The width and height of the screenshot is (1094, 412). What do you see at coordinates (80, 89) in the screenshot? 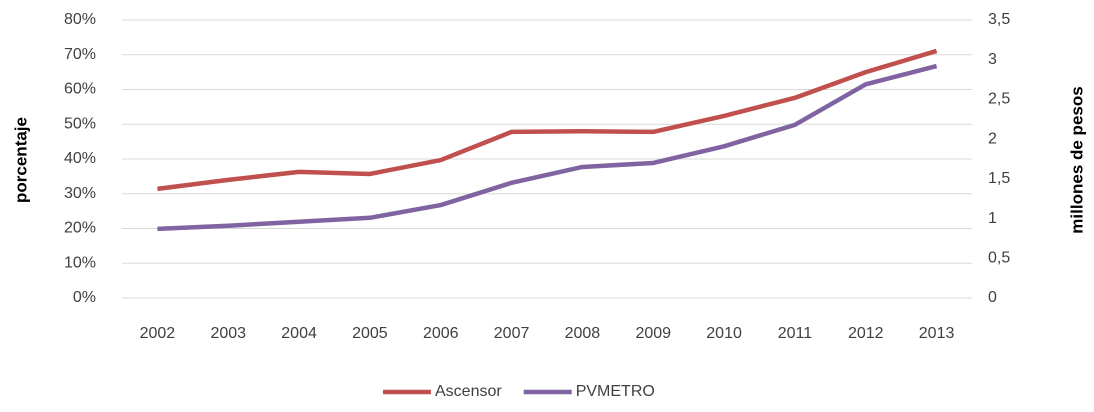
I see `y-tick-label: 60%` at bounding box center [80, 89].